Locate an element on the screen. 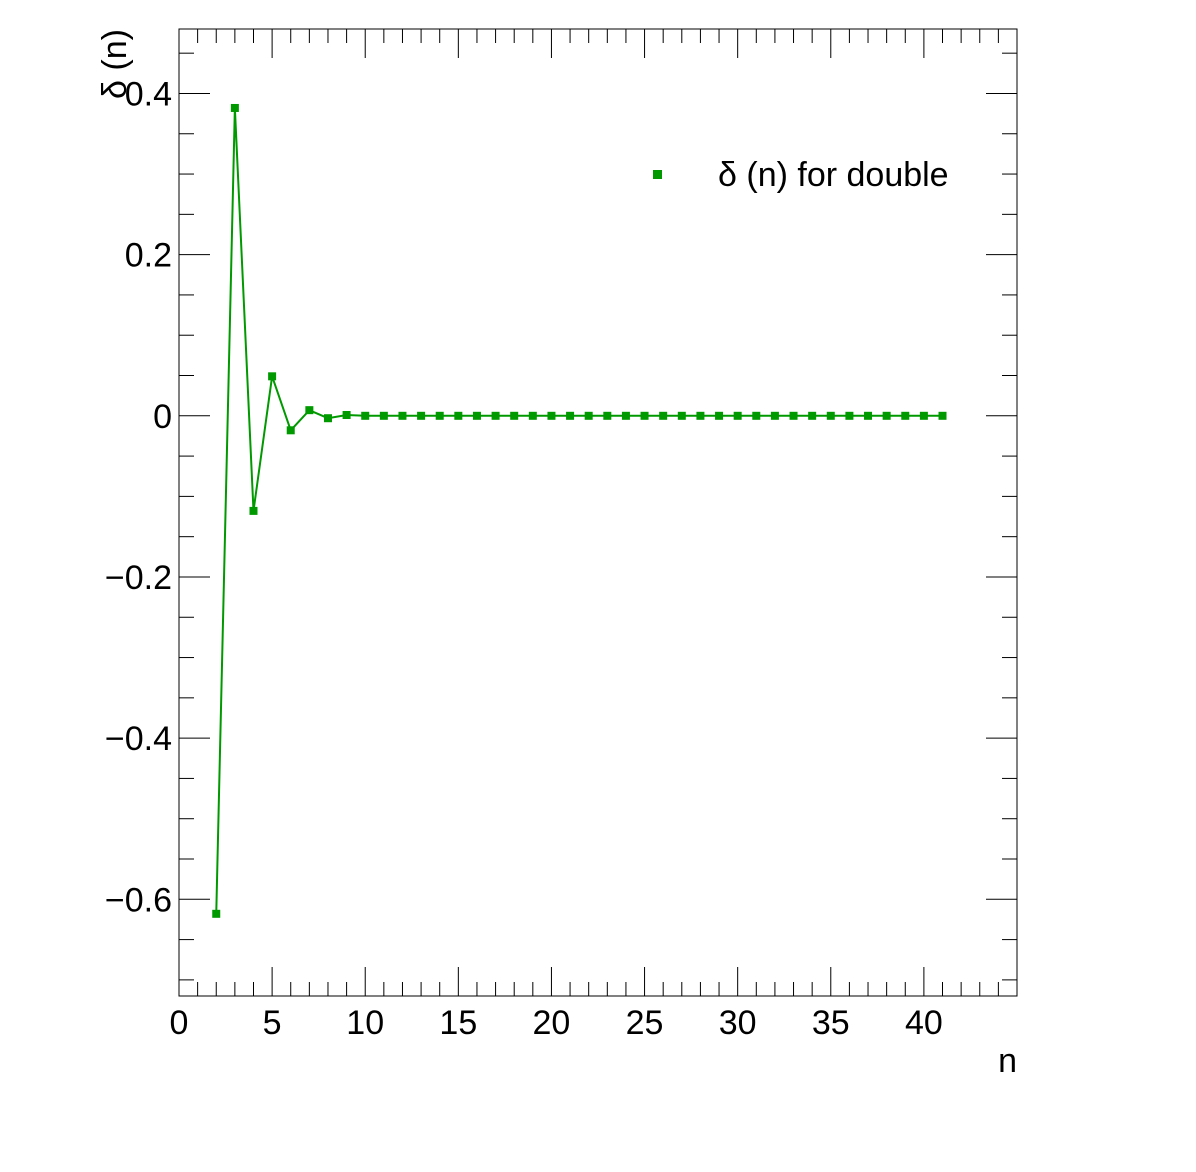  x-axis-label: n is located at coordinates (1007, 1061).